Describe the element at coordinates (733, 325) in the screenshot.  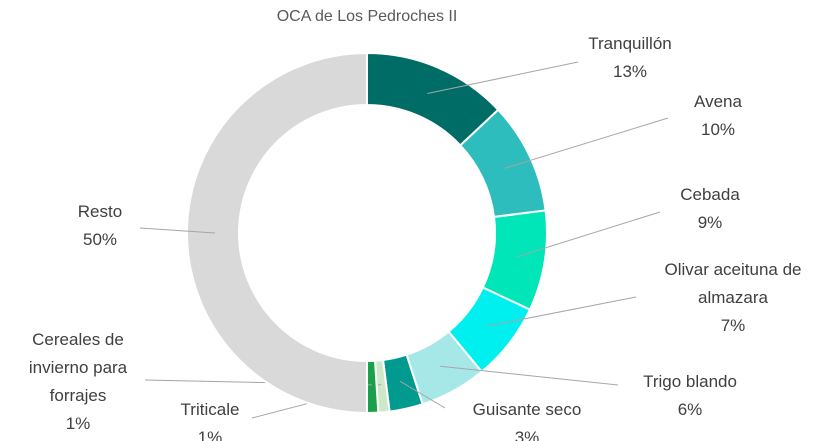
I see `value-label: 7%` at that location.